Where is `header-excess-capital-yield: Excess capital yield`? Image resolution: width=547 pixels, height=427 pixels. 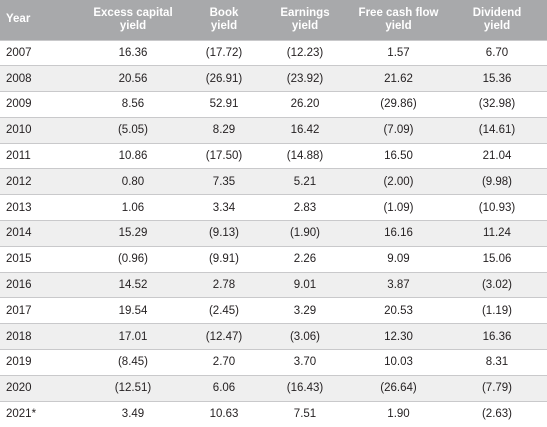 header-excess-capital-yield: Excess capital yield is located at coordinates (133, 20).